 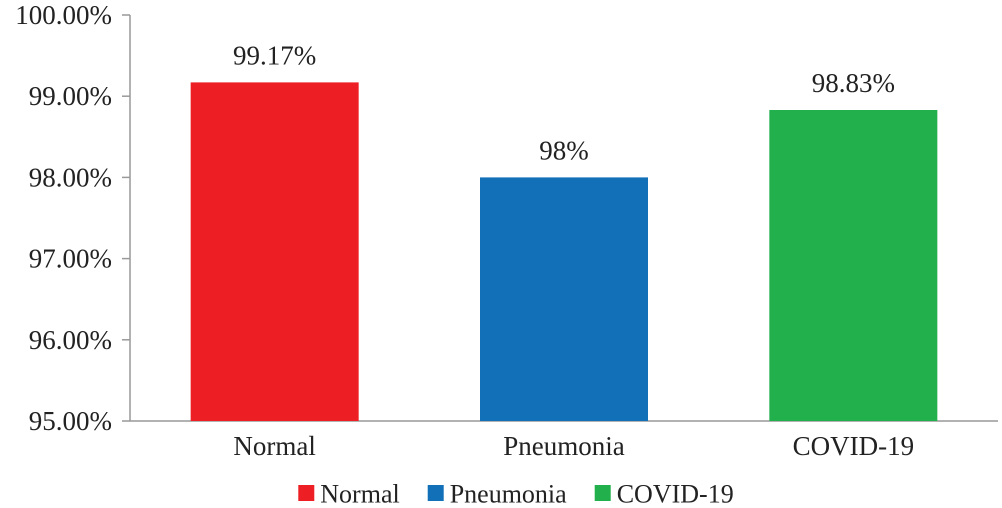 I want to click on legend-item-covid-19: COVID-19, so click(x=664, y=494).